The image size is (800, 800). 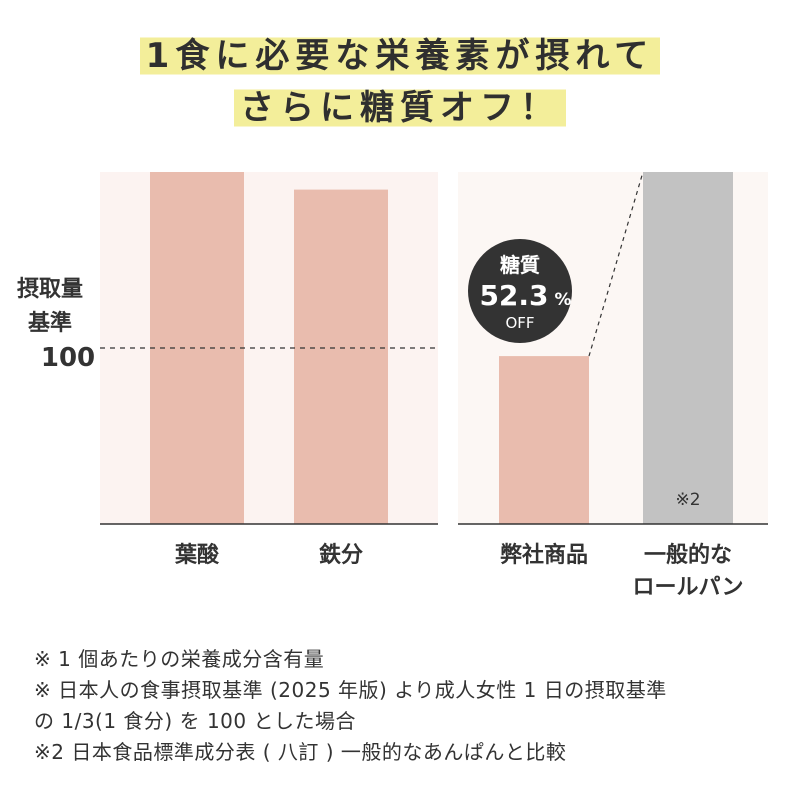 I want to click on badge-circle, so click(x=520, y=291).